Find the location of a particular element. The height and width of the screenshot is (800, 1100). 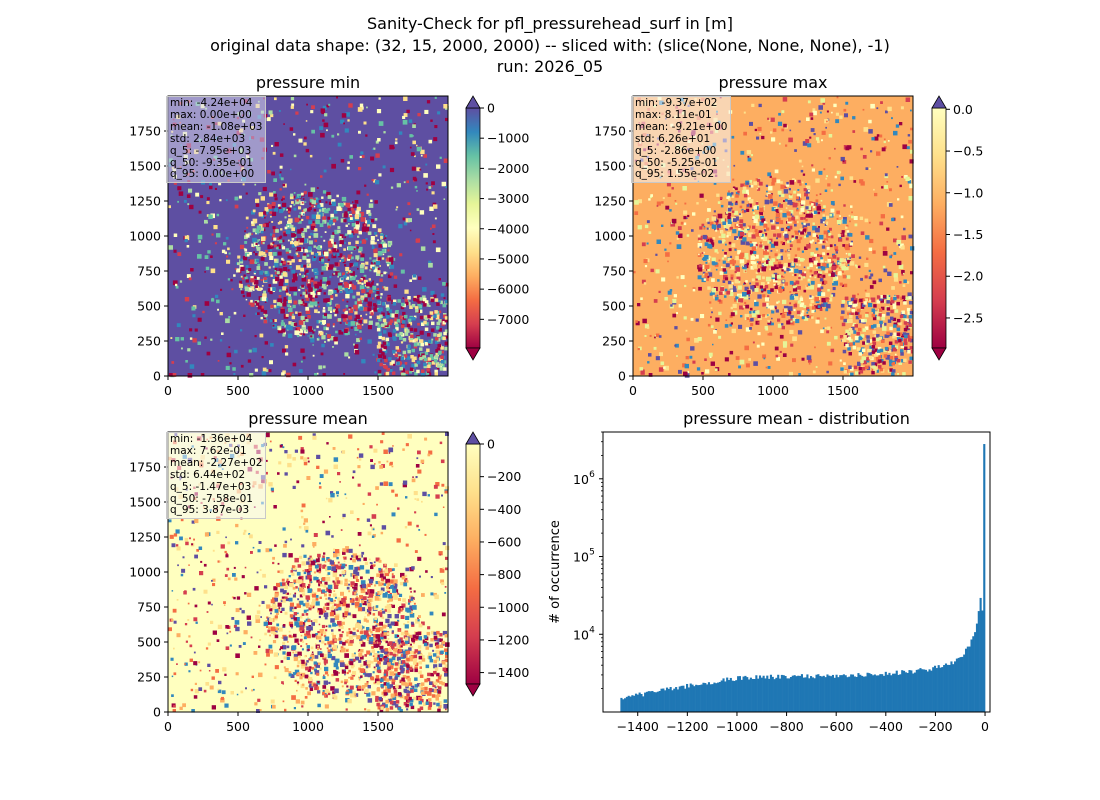

colorbar-tick-label: 0.0 is located at coordinates (963, 109).